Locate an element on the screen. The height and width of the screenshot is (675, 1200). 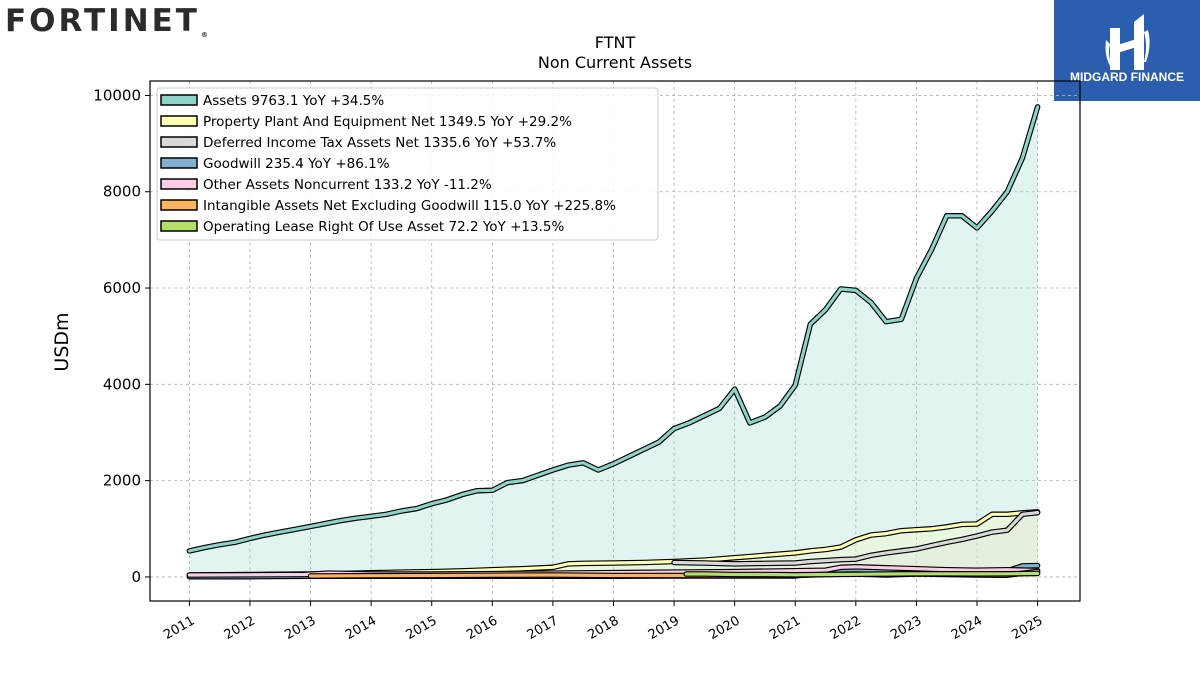
chart-title: FTNT is located at coordinates (615, 42).